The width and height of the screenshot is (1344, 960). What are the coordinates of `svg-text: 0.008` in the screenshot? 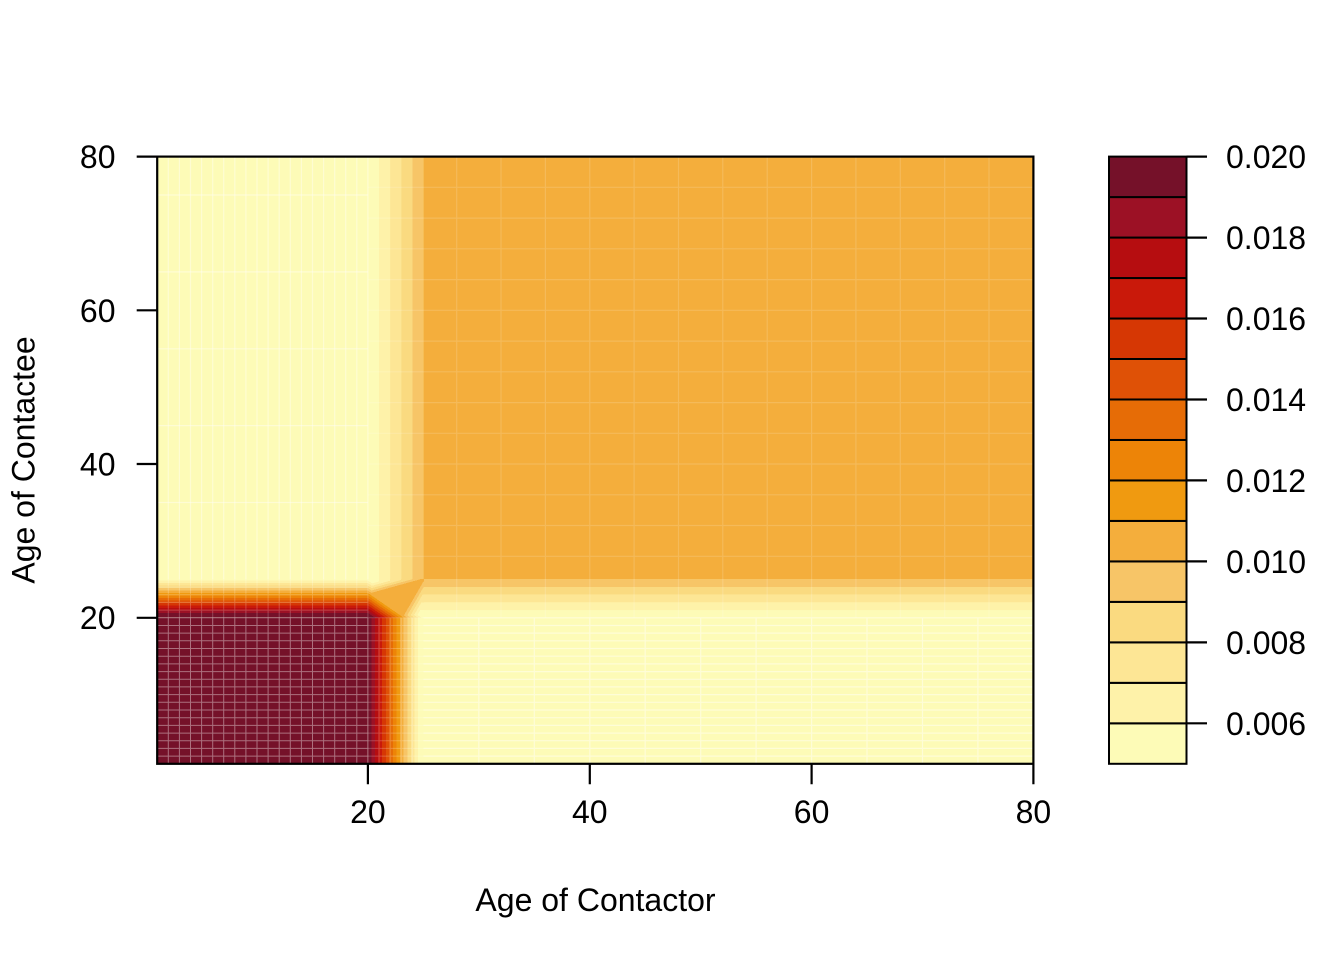 It's located at (1266, 643).